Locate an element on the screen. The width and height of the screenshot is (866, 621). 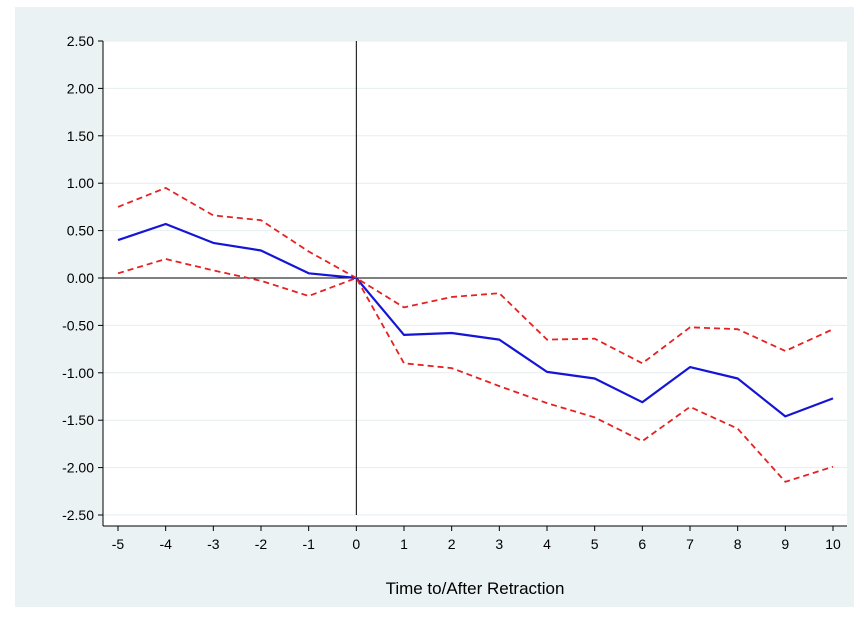
y-tick-label: -0.50 is located at coordinates (78, 325).